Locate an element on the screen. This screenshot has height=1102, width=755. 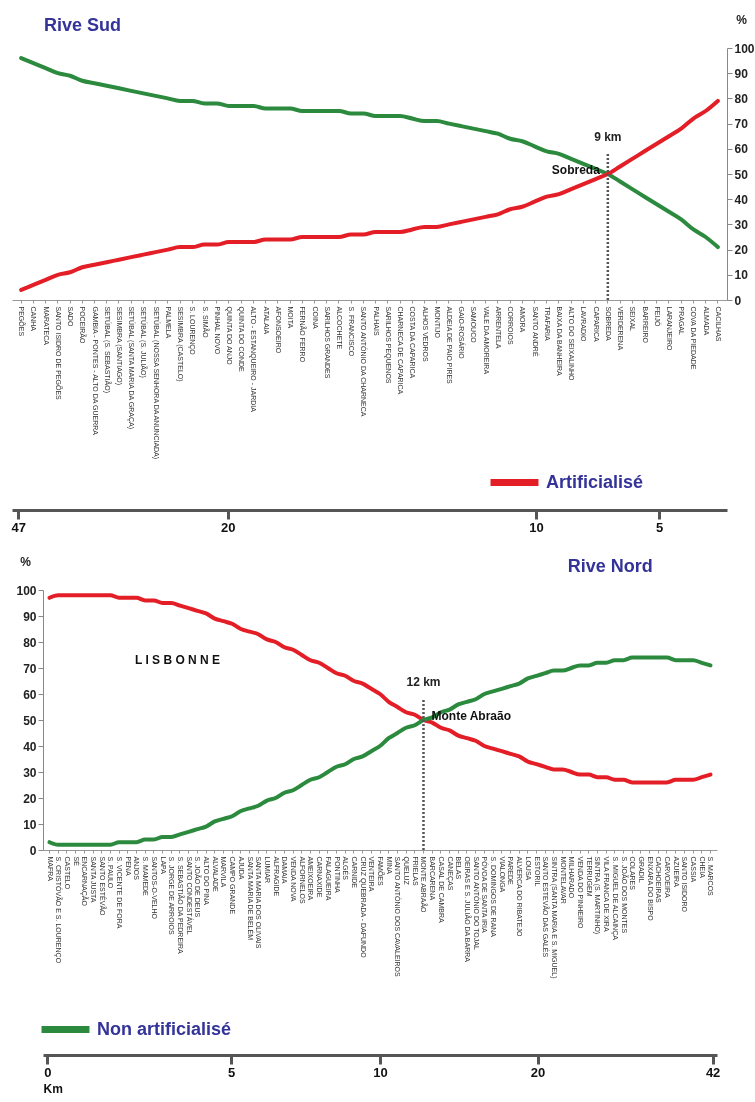
chart-title: Rive Nord is located at coordinates (610, 566).